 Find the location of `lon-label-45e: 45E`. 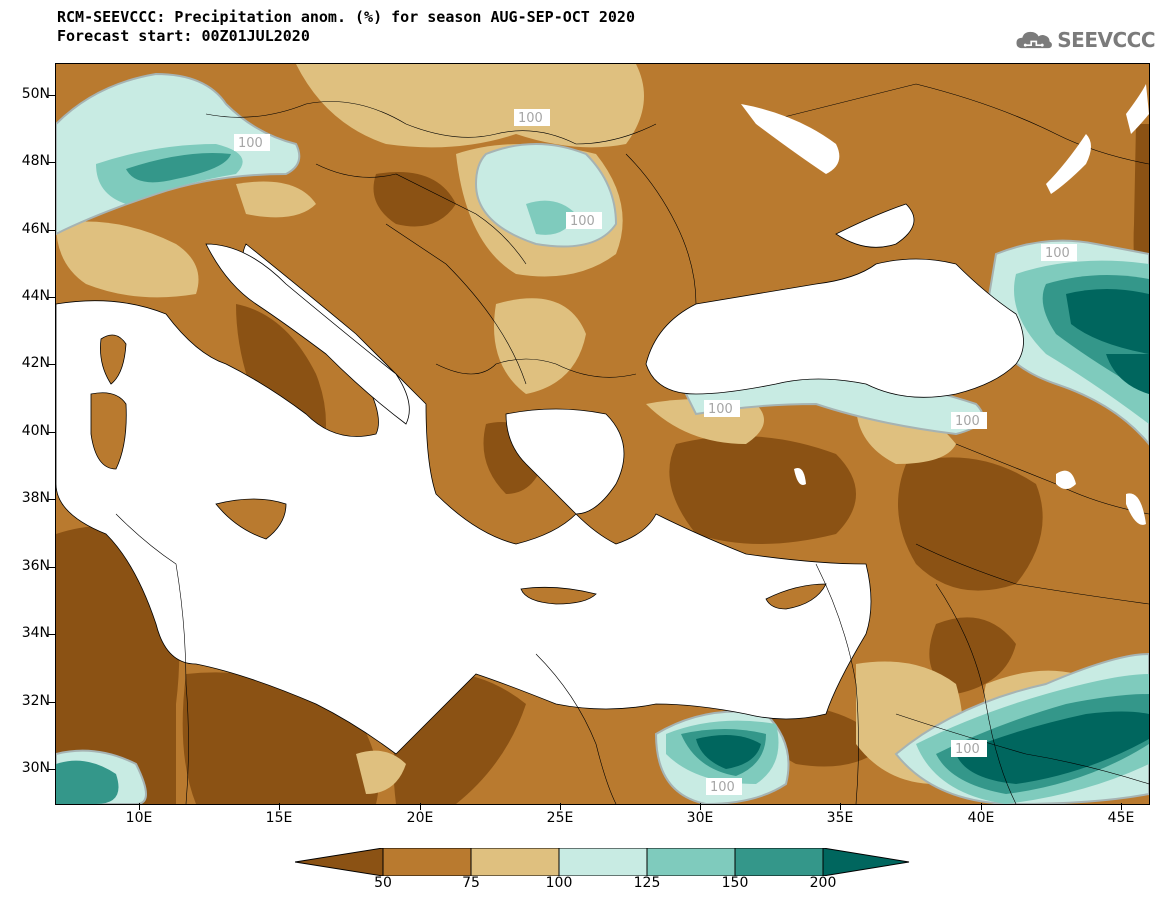

lon-label-45e: 45E is located at coordinates (1121, 818).